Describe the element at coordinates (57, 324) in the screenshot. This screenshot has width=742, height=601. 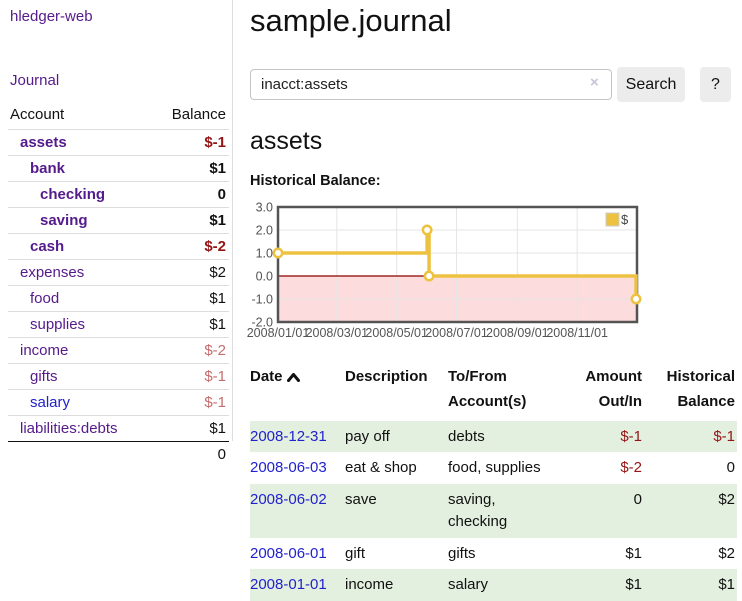
I see `sidebar-account-link-supplies: supplies` at that location.